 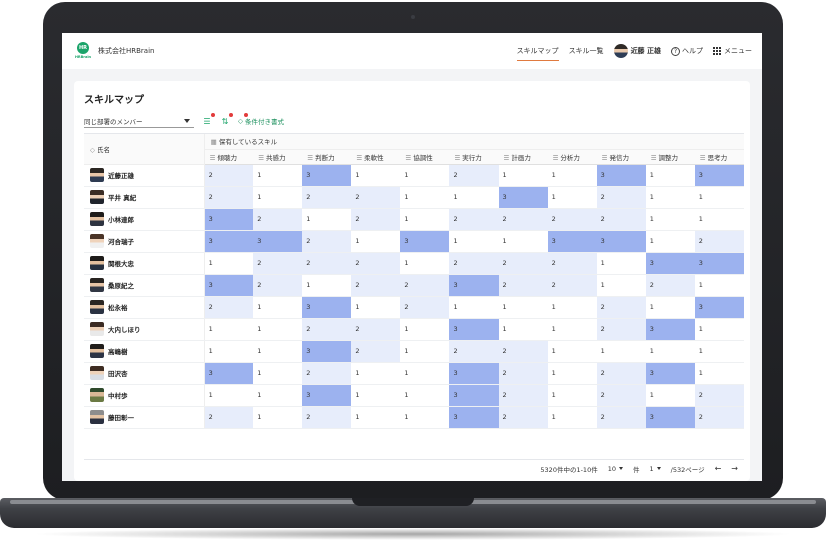 What do you see at coordinates (537, 51) in the screenshot?
I see `tab-skill-map: スキルマップ` at bounding box center [537, 51].